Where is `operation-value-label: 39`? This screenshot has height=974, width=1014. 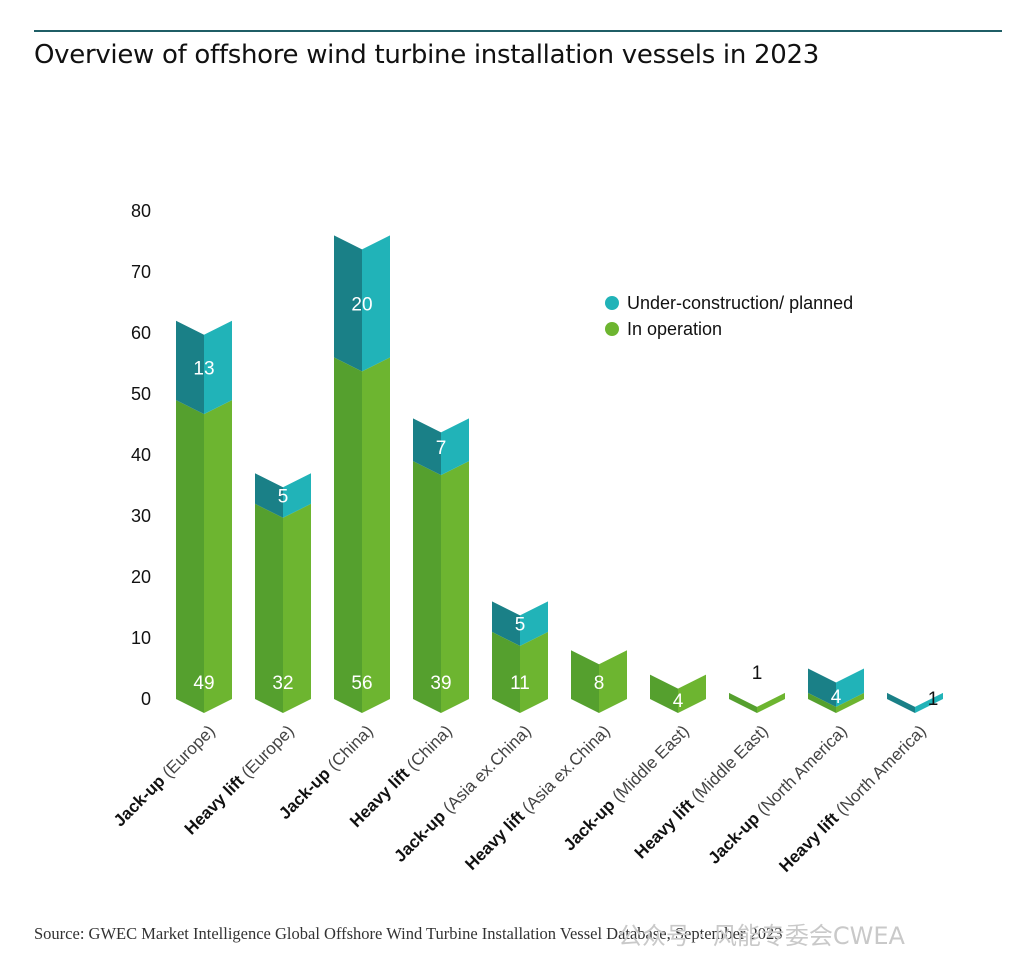 operation-value-label: 39 is located at coordinates (440, 683).